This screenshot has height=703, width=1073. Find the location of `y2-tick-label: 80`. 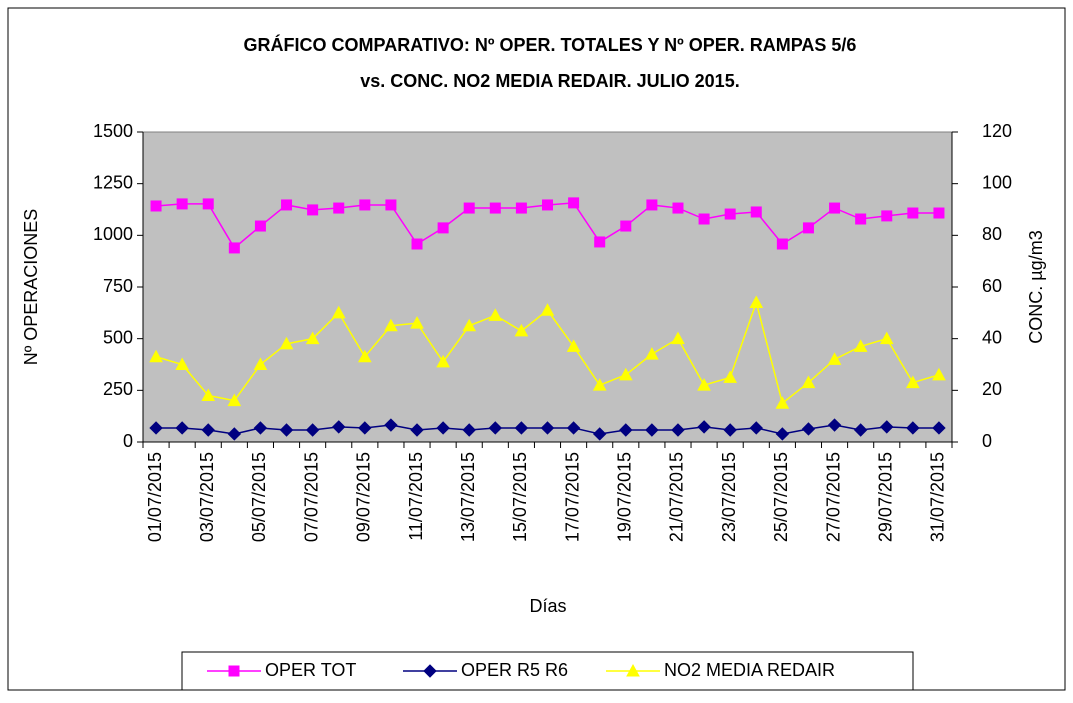

y2-tick-label: 80 is located at coordinates (992, 234).